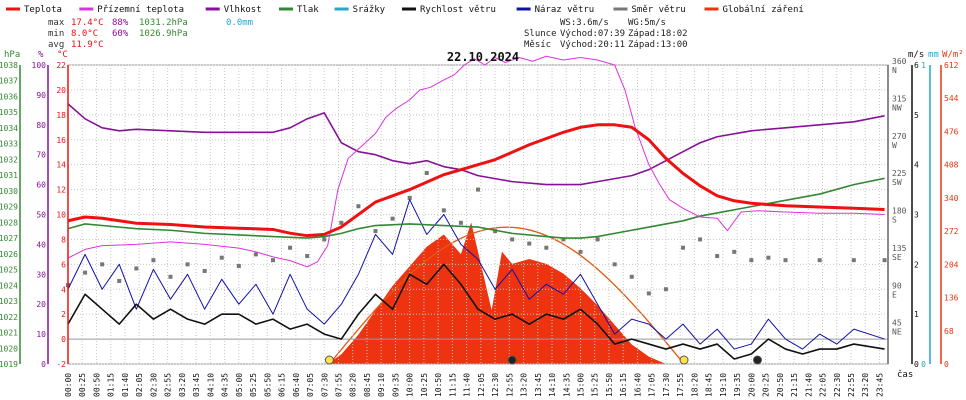 Image resolution: width=966 pixels, height=400 pixels. What do you see at coordinates (243, 10) in the screenshot?
I see `legend-label: Vlhkost` at bounding box center [243, 10].